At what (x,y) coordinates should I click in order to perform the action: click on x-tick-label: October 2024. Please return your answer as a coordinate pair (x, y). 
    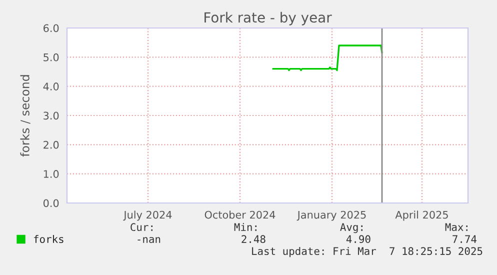
    Looking at the image, I should click on (240, 214).